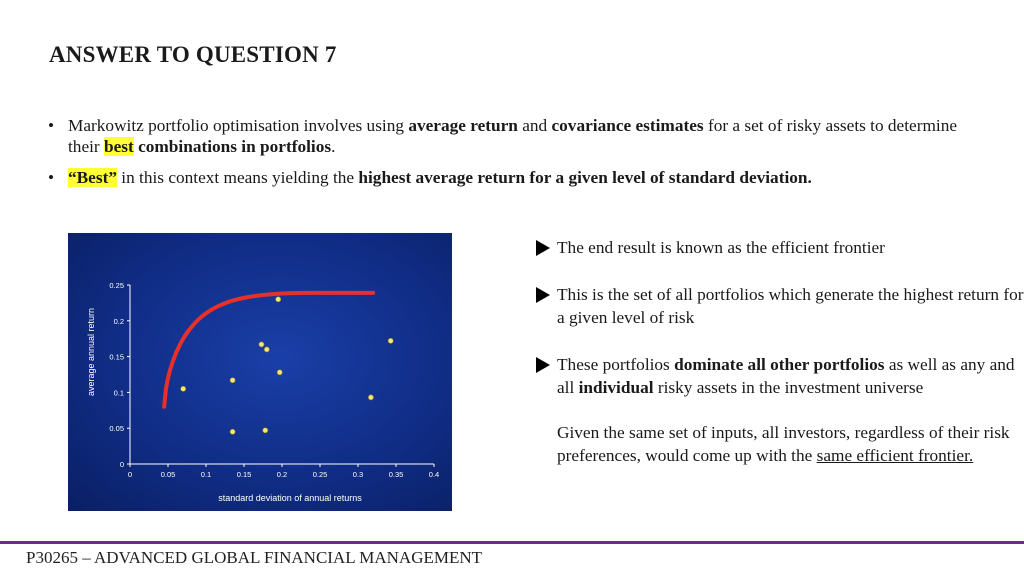 The height and width of the screenshot is (576, 1024). I want to click on text-segment: same efficient frontier., so click(895, 455).